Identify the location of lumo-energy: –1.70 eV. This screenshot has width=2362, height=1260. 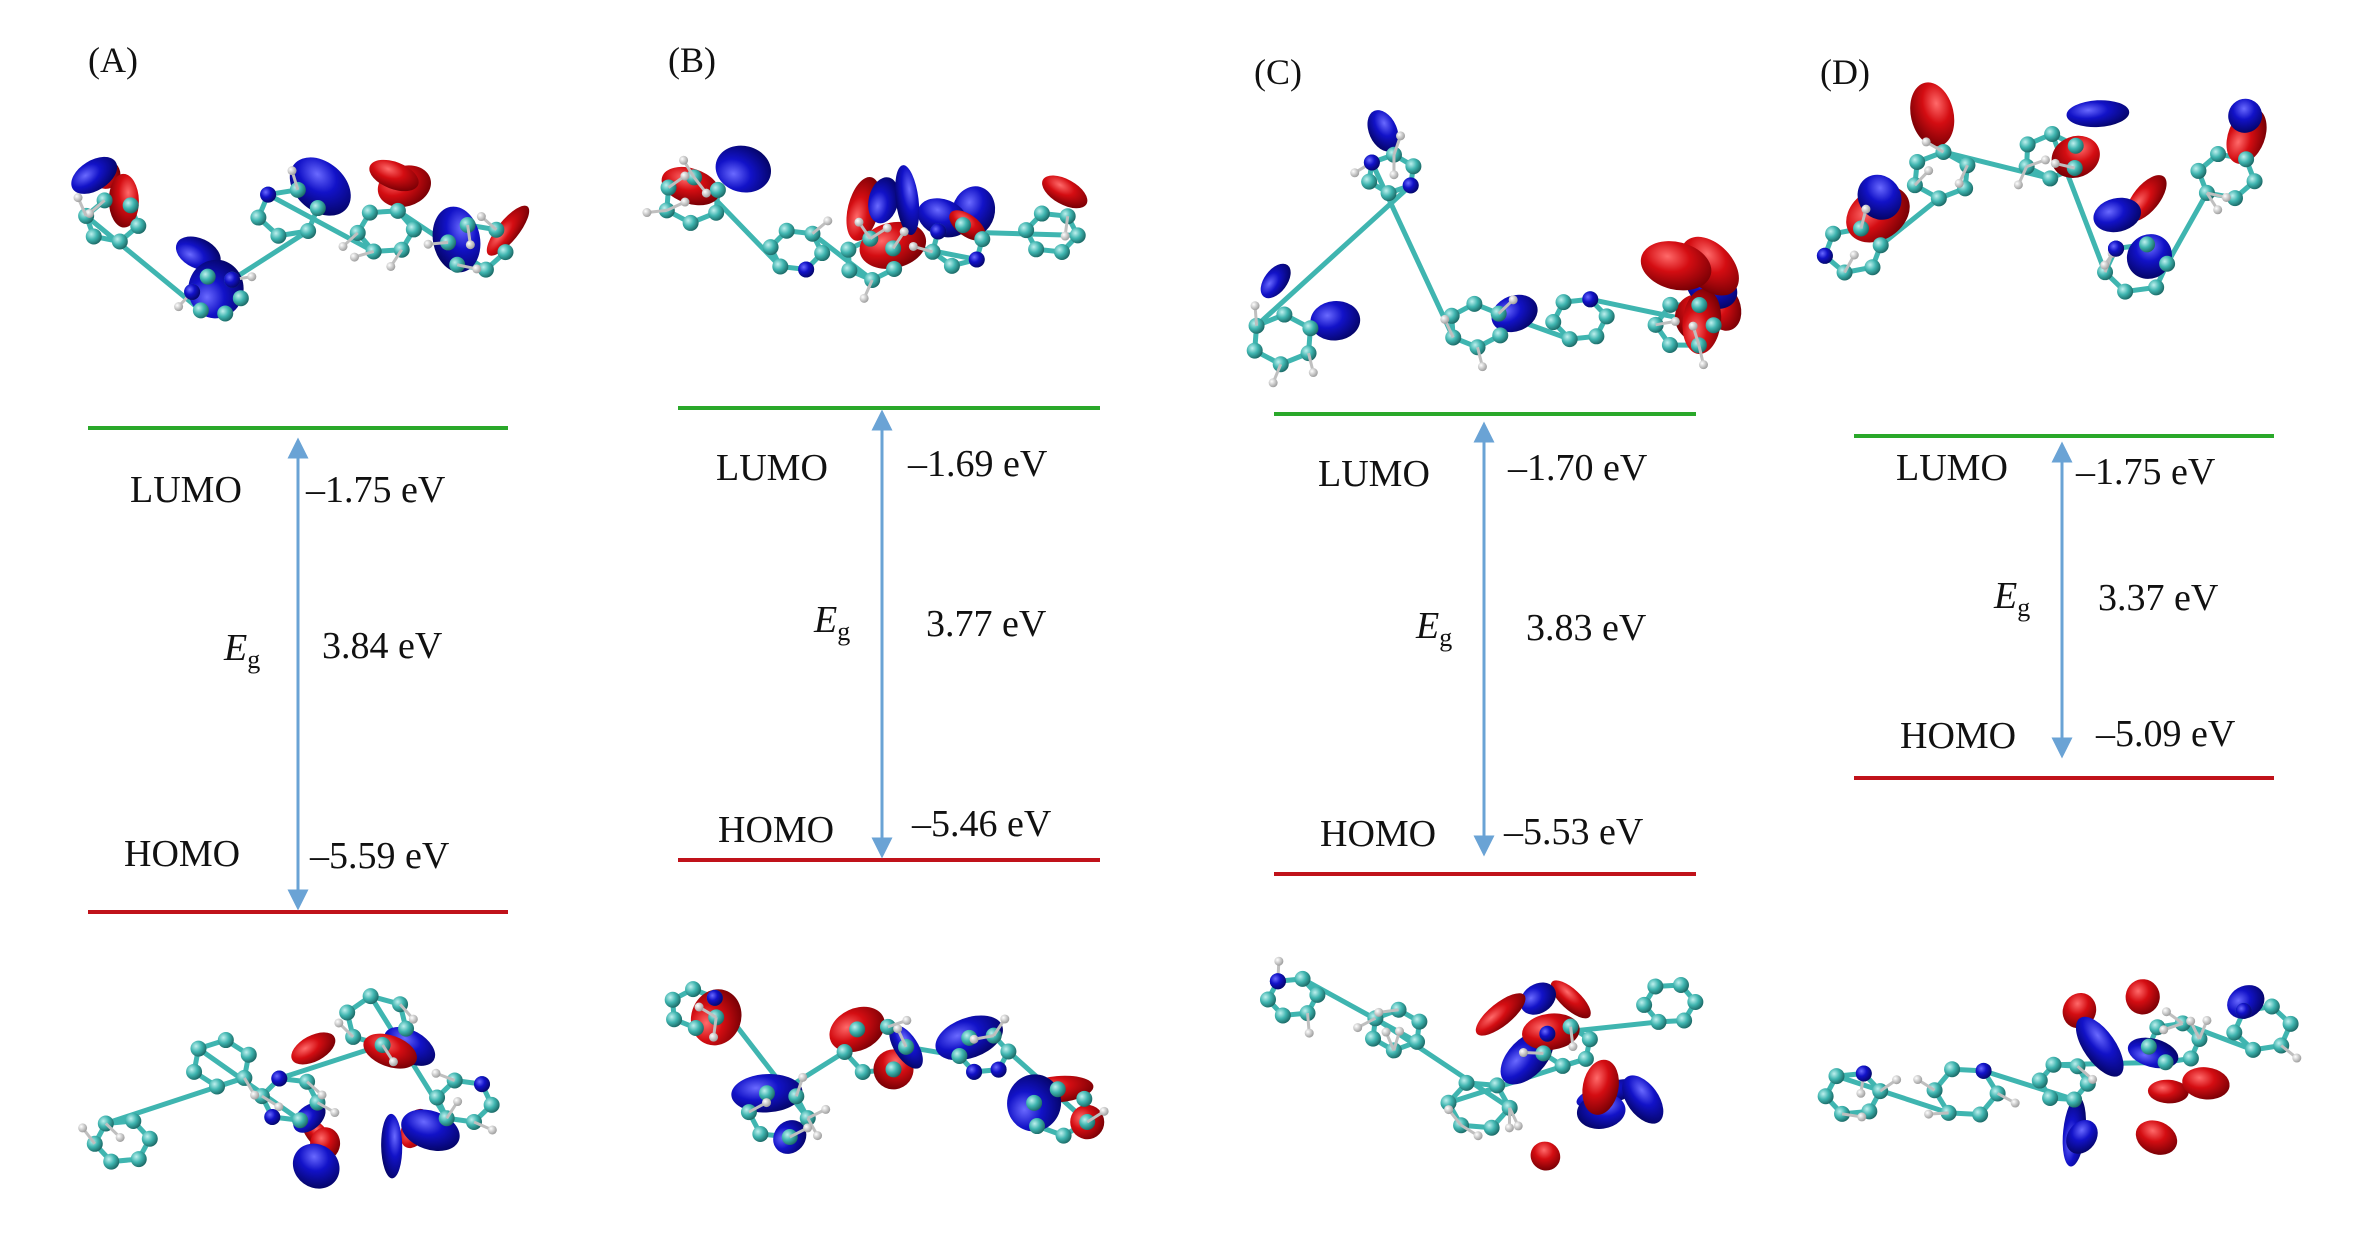
(1577, 468).